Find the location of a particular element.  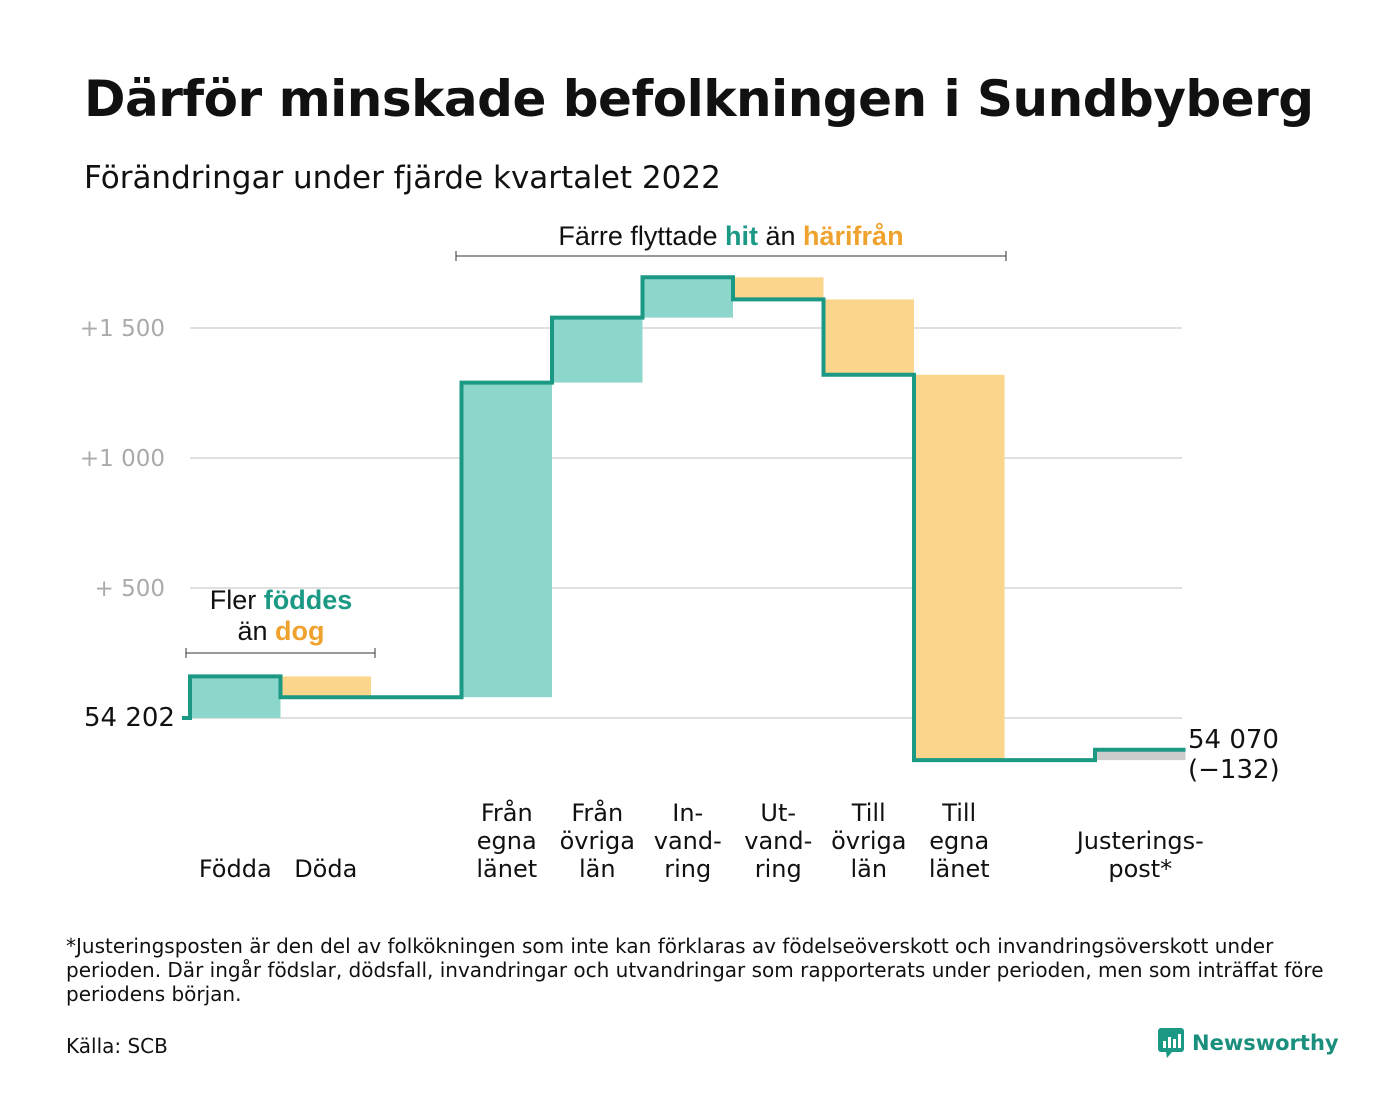

source-note: Källa: SCB is located at coordinates (117, 1046).